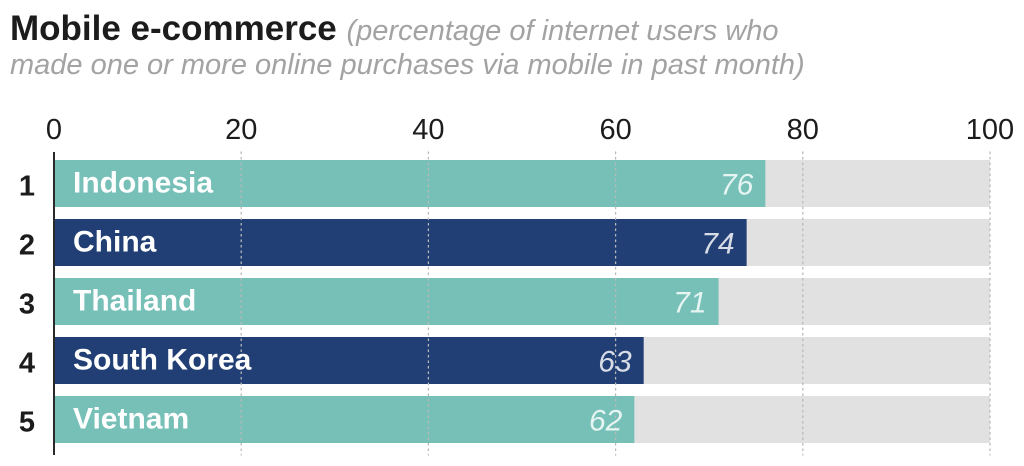 This screenshot has height=466, width=1024. I want to click on chart-subtitle-part1: (percentage of internet users who, so click(562, 31).